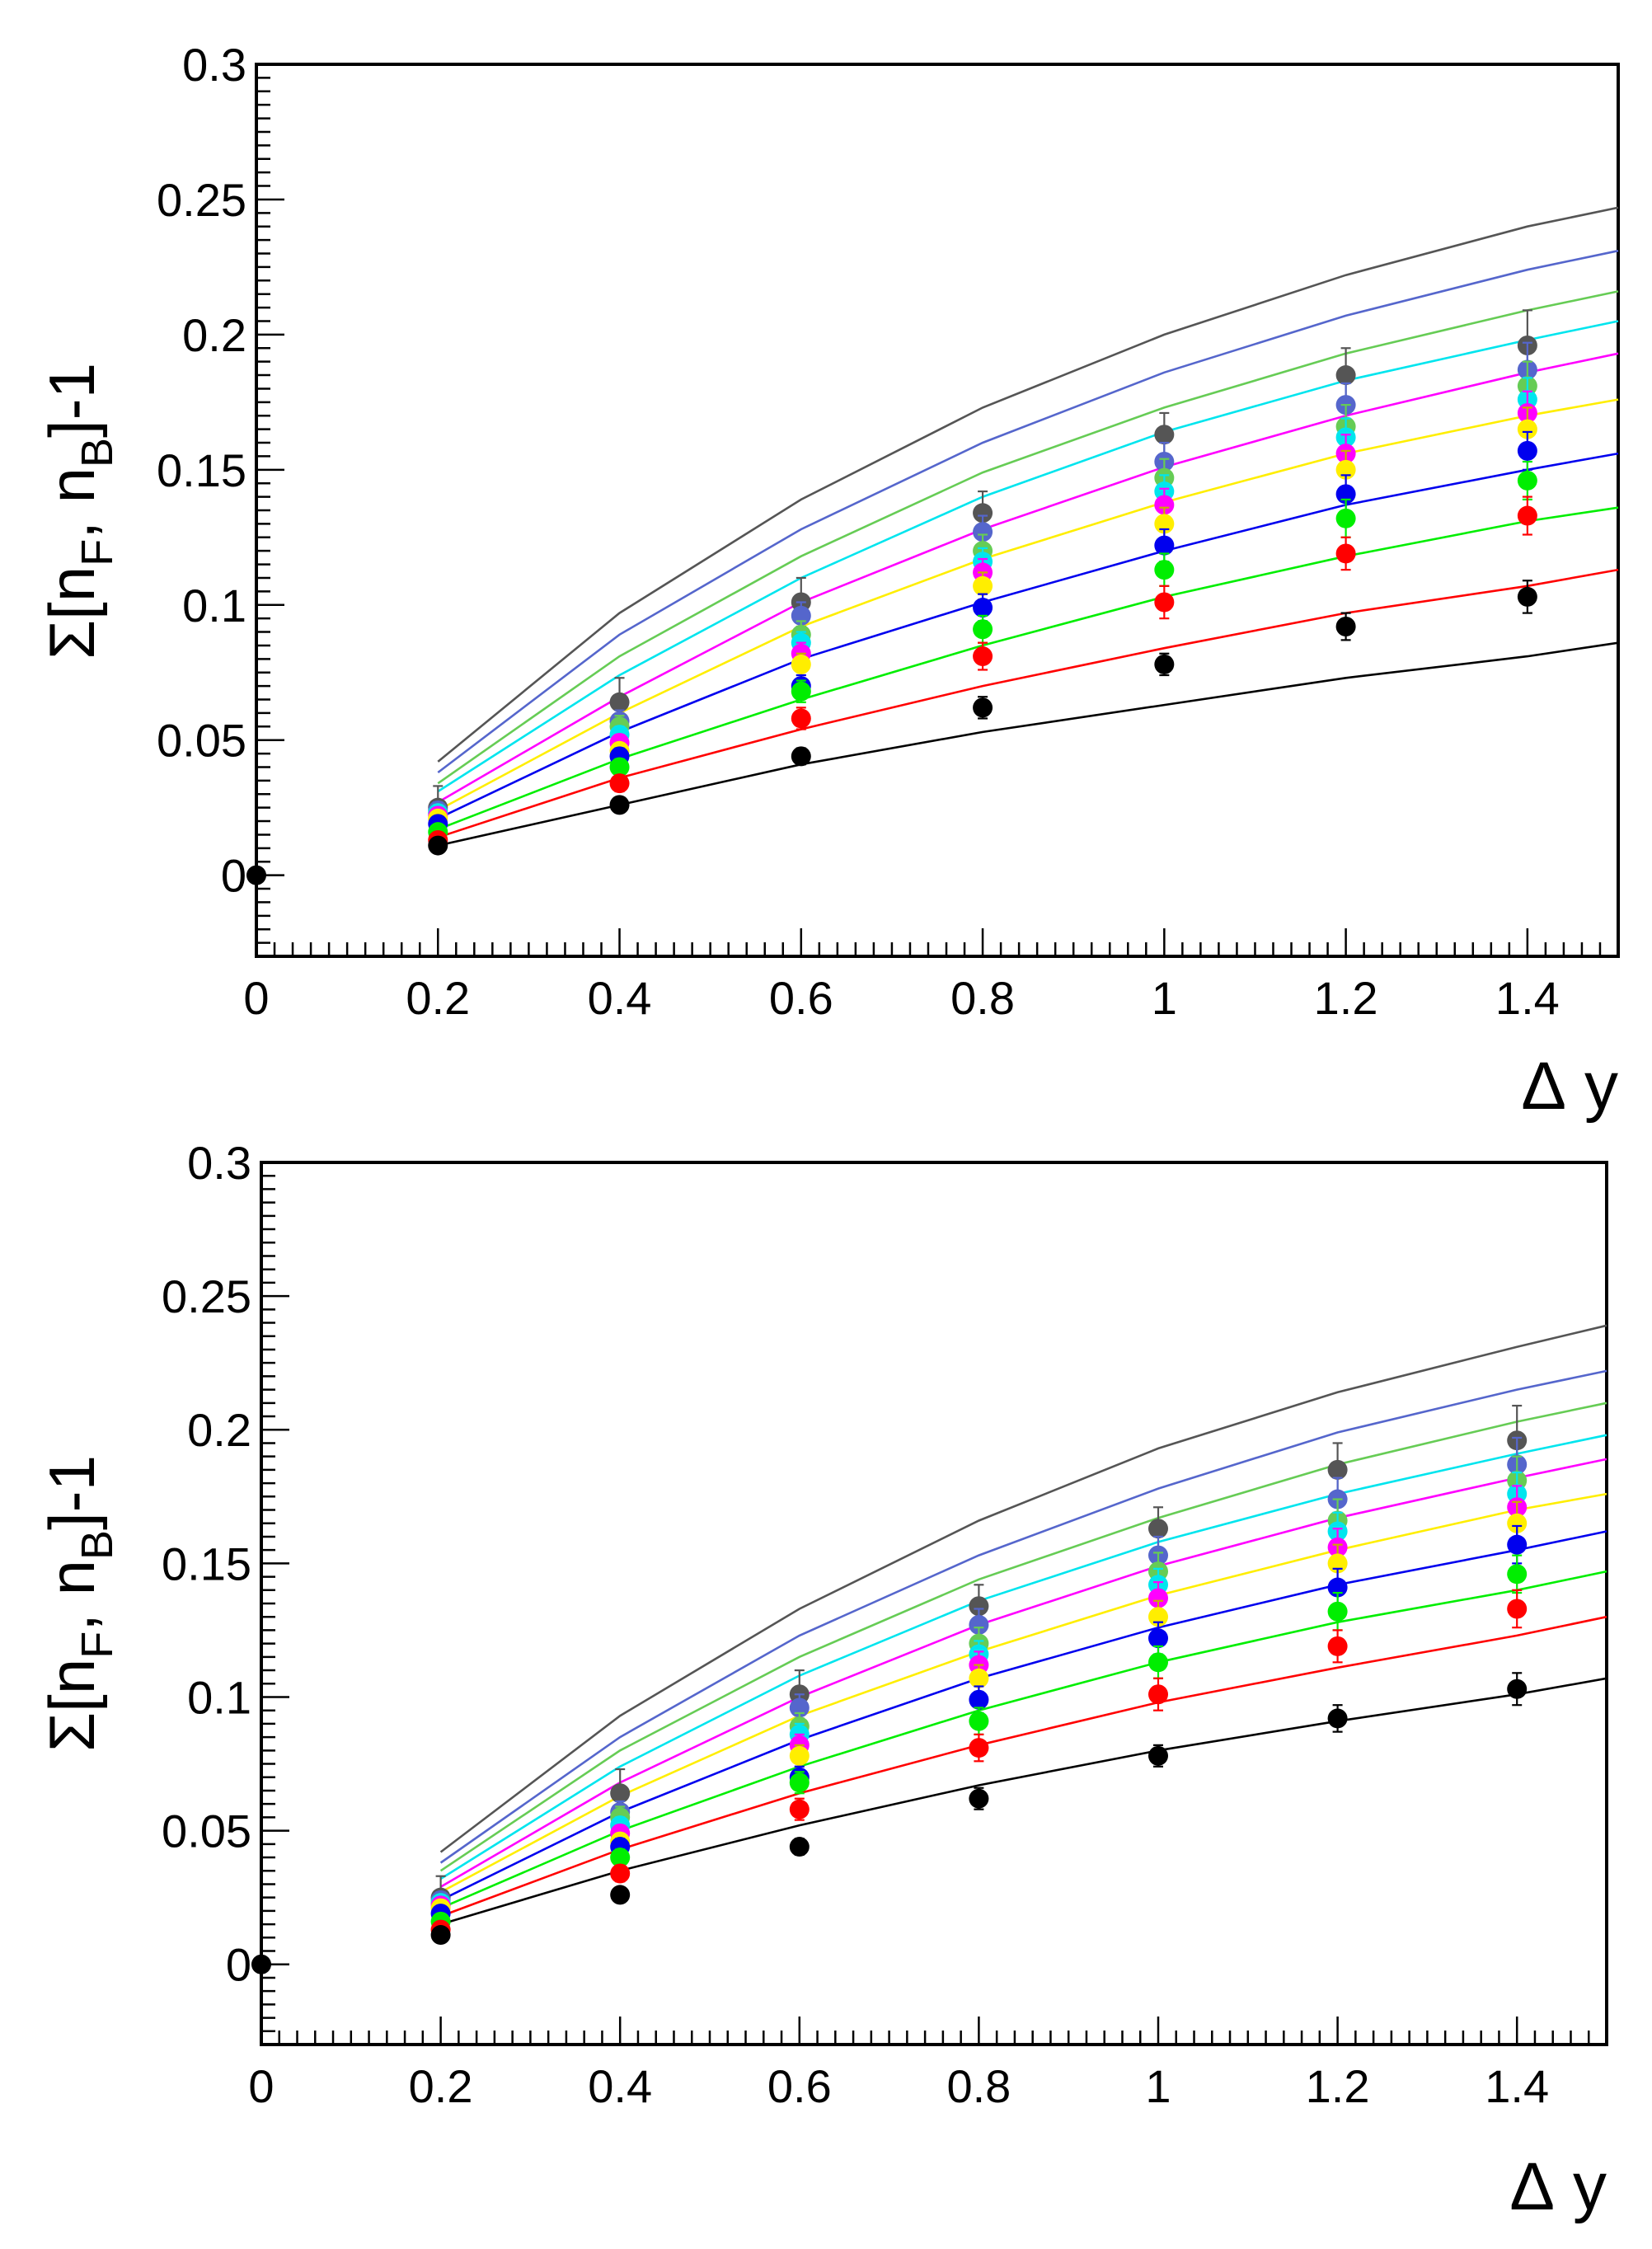 This screenshot has height=2249, width=1652. Describe the element at coordinates (1164, 998) in the screenshot. I see `x-tick-label: 1` at that location.